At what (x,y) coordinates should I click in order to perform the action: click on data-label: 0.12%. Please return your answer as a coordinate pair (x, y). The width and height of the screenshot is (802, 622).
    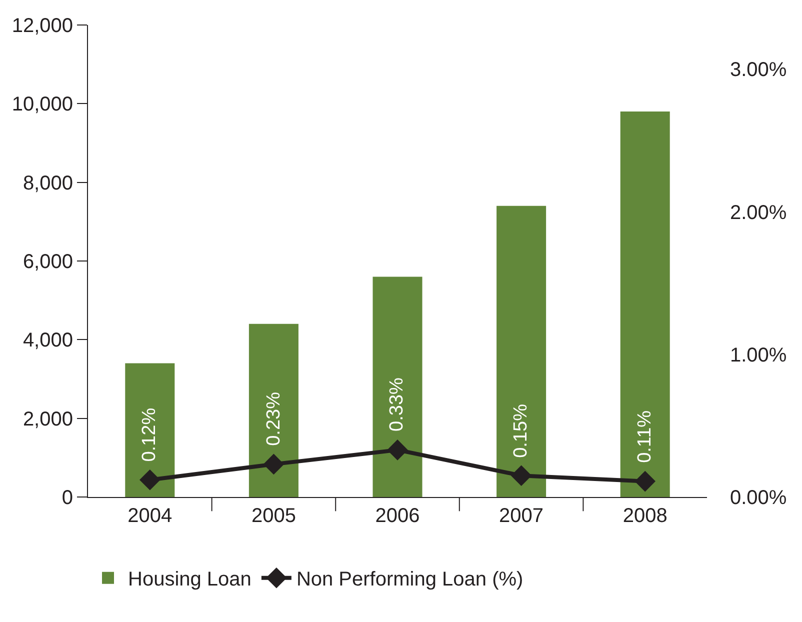
    Looking at the image, I should click on (149, 435).